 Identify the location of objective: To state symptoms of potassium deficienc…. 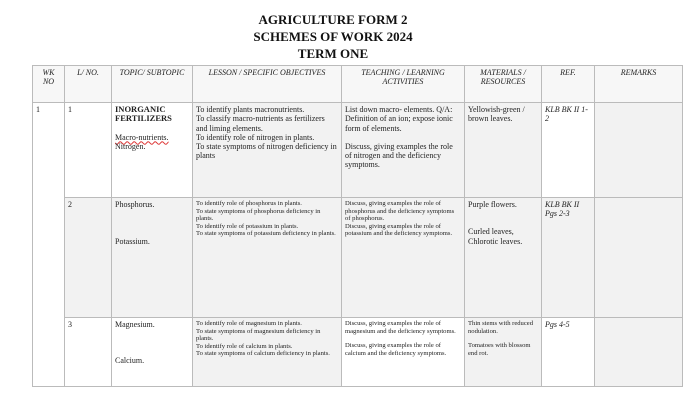
(266, 234).